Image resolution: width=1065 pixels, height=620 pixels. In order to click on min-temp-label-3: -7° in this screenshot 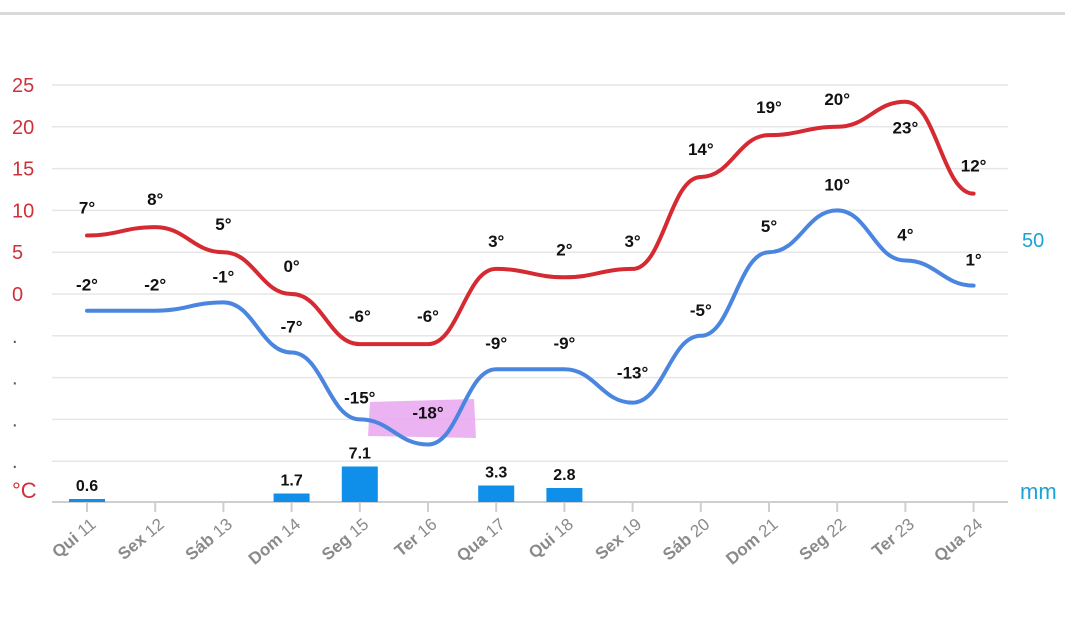, I will do `click(292, 327)`.